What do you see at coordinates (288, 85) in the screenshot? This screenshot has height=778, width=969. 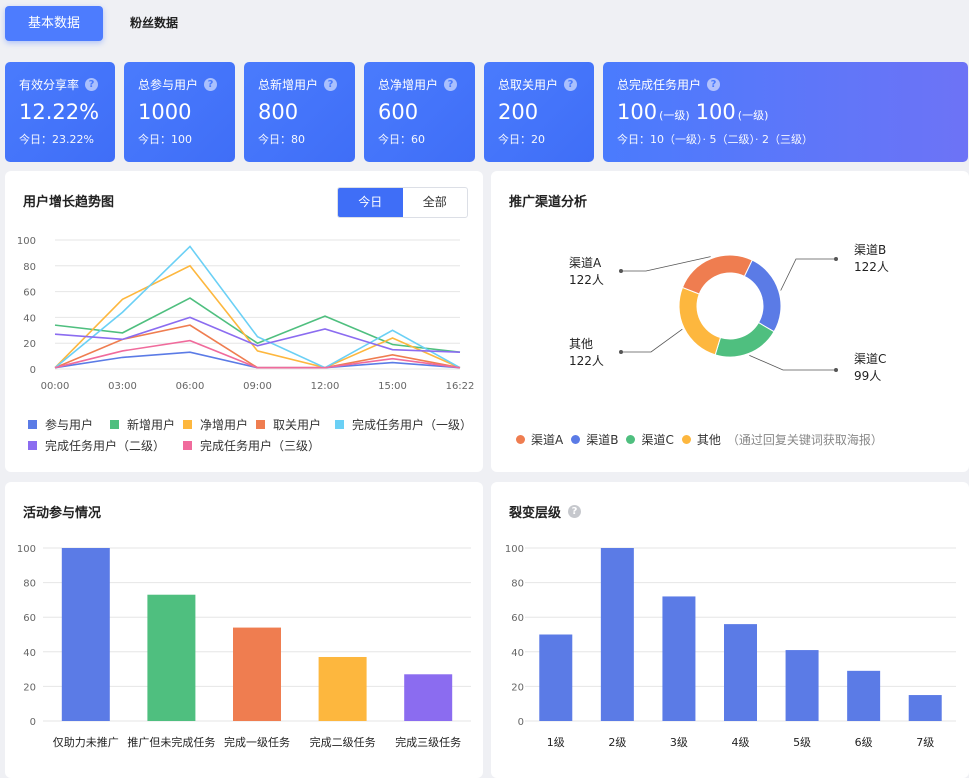 I see `stat-label: 总新增用户` at bounding box center [288, 85].